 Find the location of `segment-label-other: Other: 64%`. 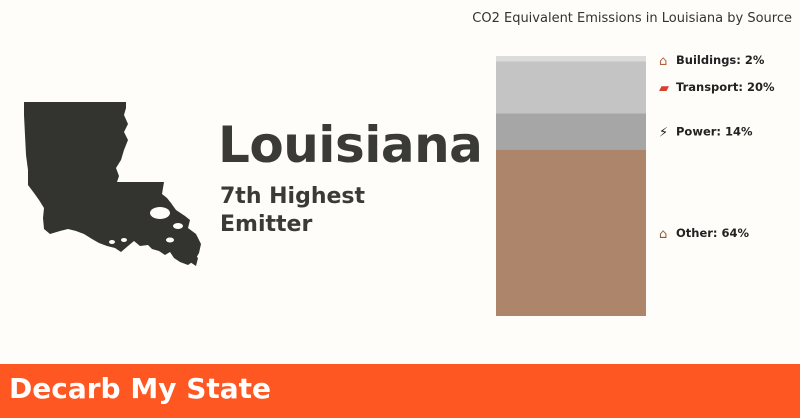

segment-label-other: Other: 64% is located at coordinates (713, 233).